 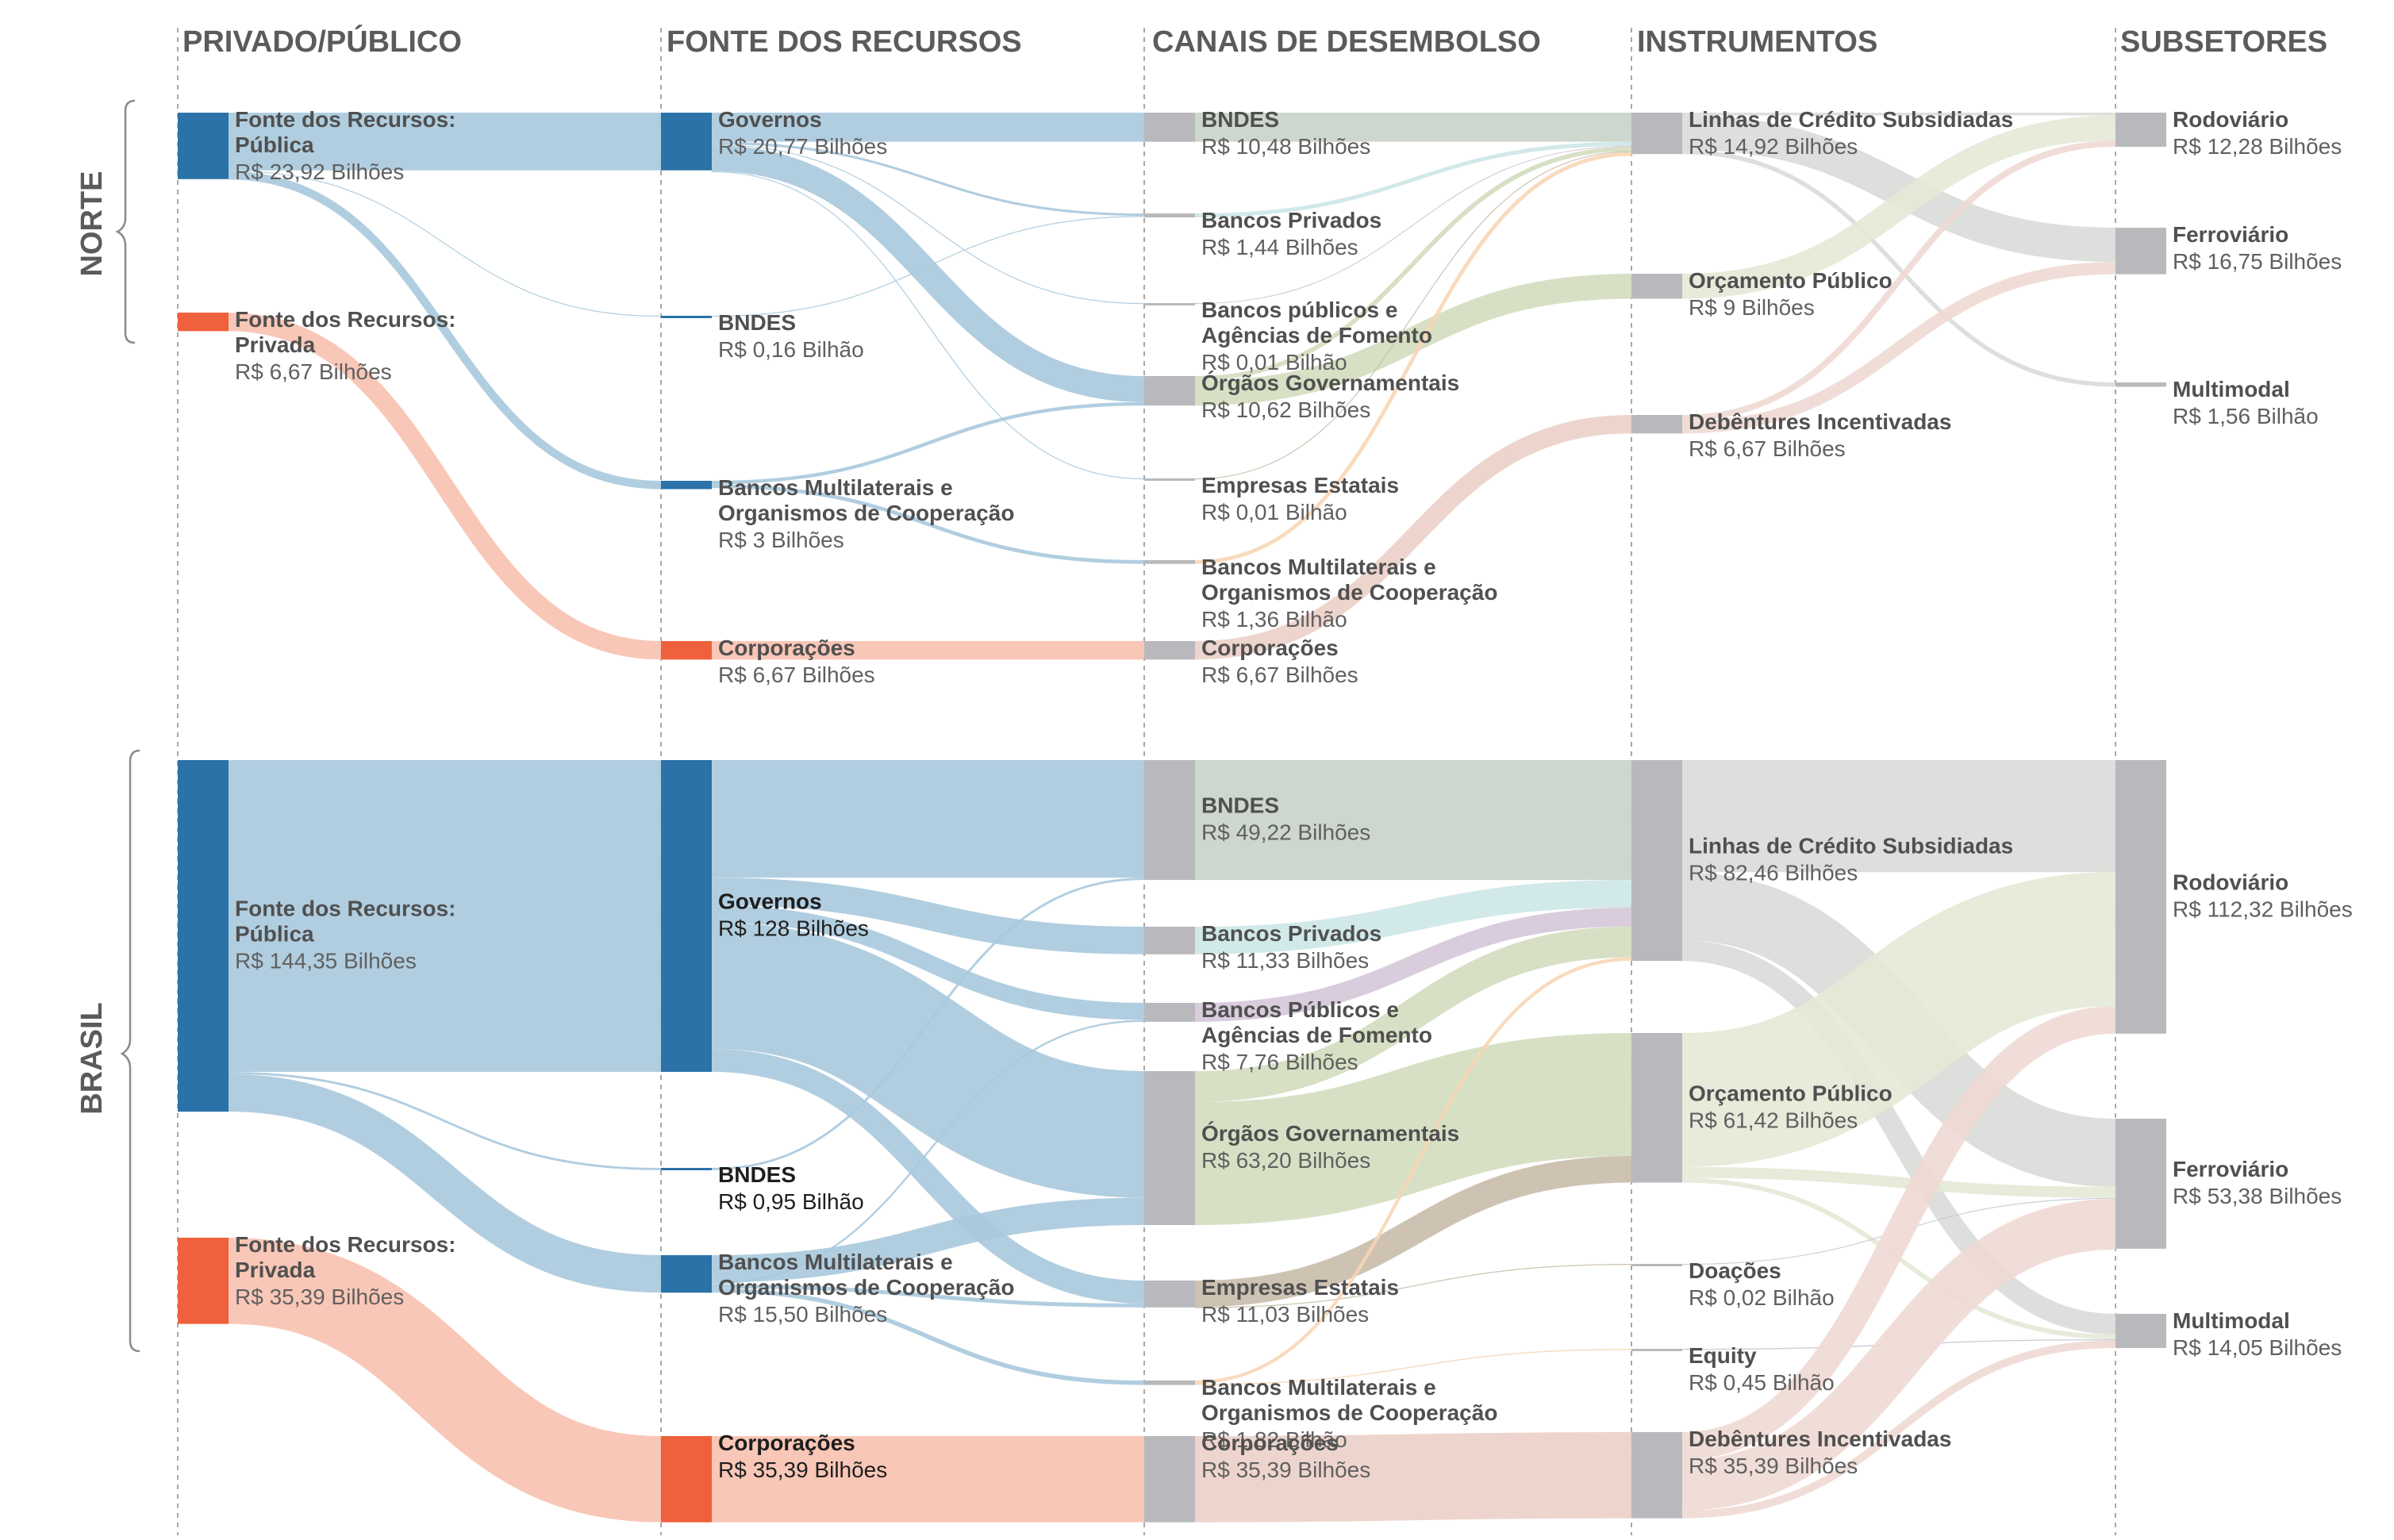 I want to click on flow-orcI-to-rodS, so click(x=1899, y=207).